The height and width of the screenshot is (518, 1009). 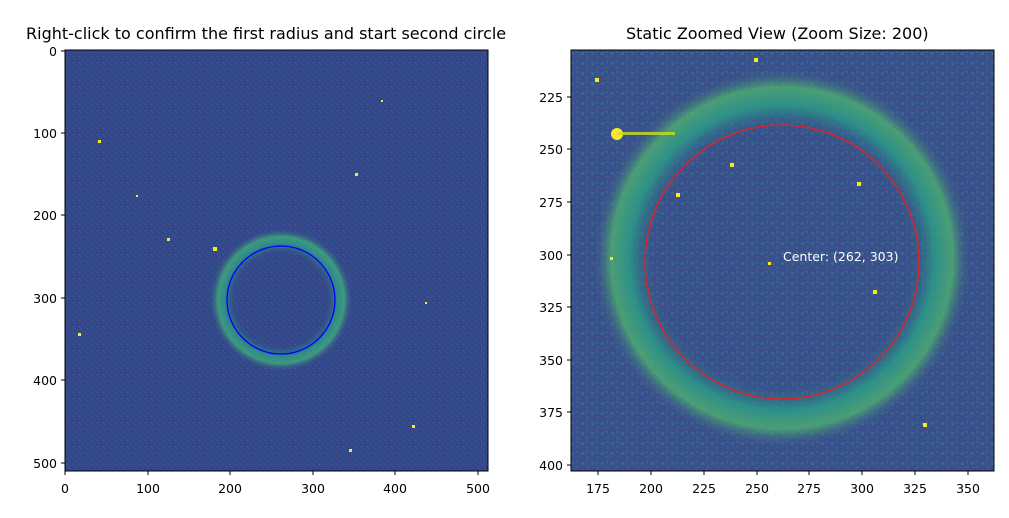 What do you see at coordinates (45, 298) in the screenshot?
I see `left-ytick-label: 300` at bounding box center [45, 298].